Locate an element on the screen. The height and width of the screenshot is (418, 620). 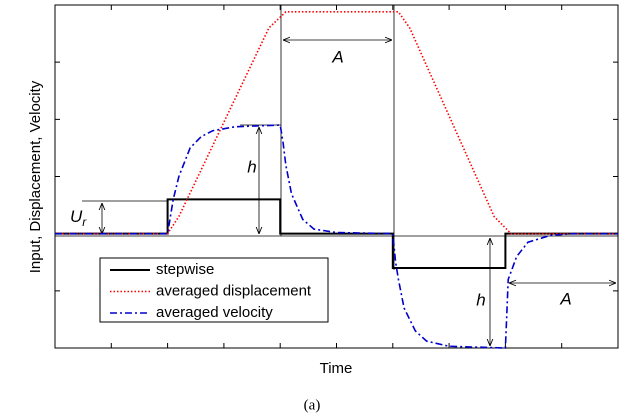
caption: (a) is located at coordinates (312, 405).